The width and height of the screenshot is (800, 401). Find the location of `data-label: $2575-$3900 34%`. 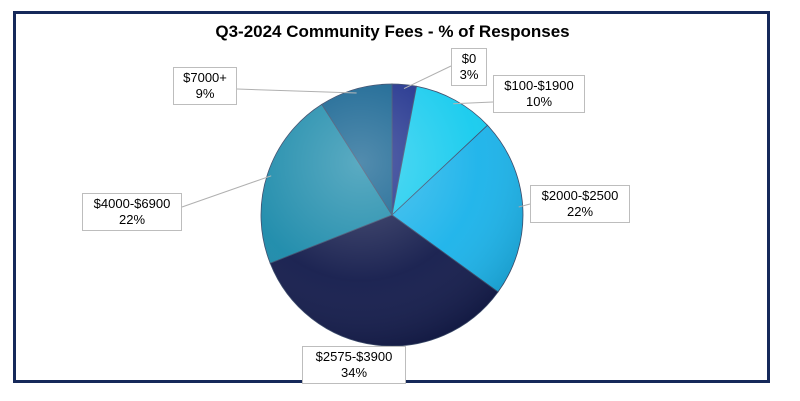

data-label: $2575-$3900 34% is located at coordinates (354, 365).